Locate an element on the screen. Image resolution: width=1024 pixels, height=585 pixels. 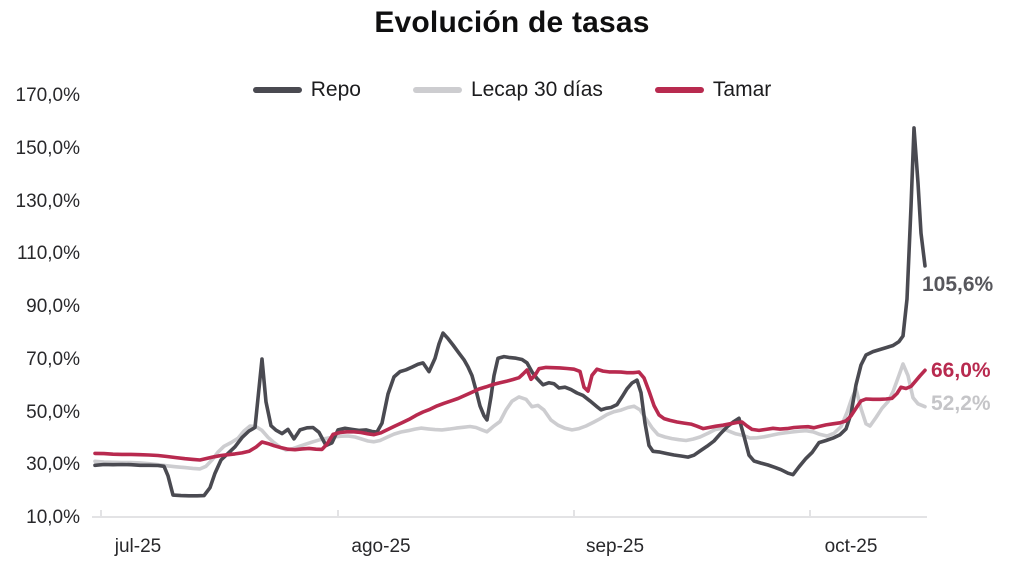
legend-item-tamar: Tamar is located at coordinates (713, 90).